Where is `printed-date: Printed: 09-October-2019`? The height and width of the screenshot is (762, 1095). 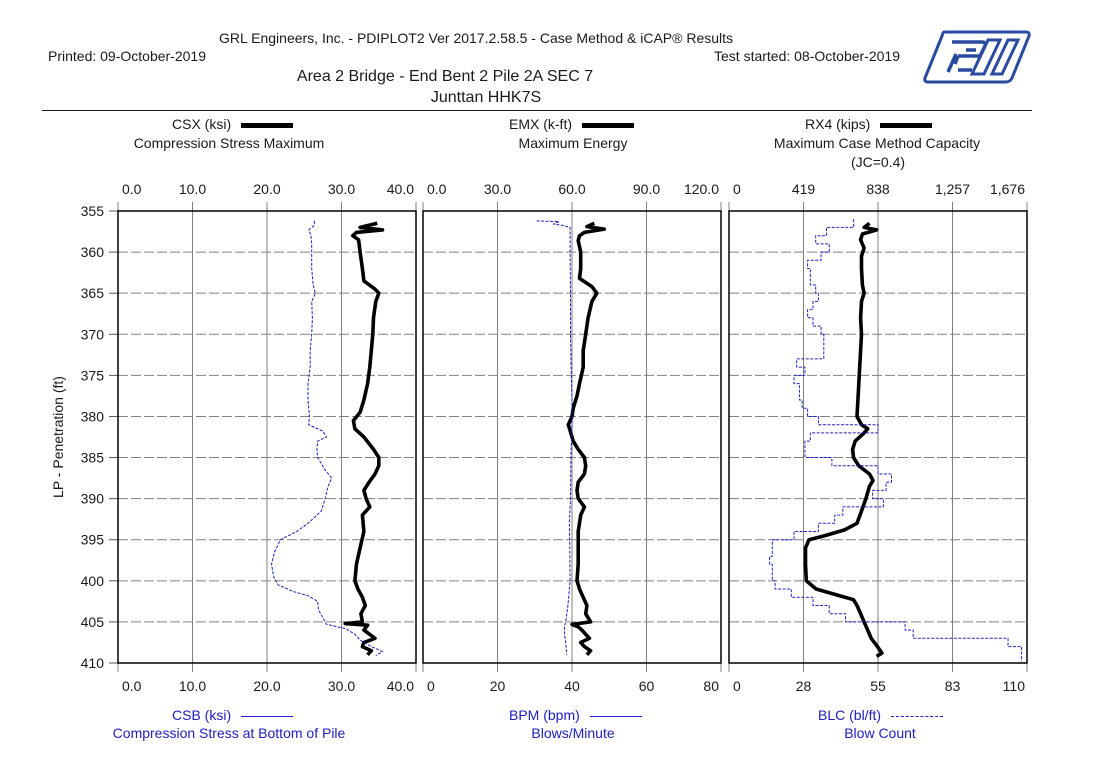 printed-date: Printed: 09-October-2019 is located at coordinates (127, 56).